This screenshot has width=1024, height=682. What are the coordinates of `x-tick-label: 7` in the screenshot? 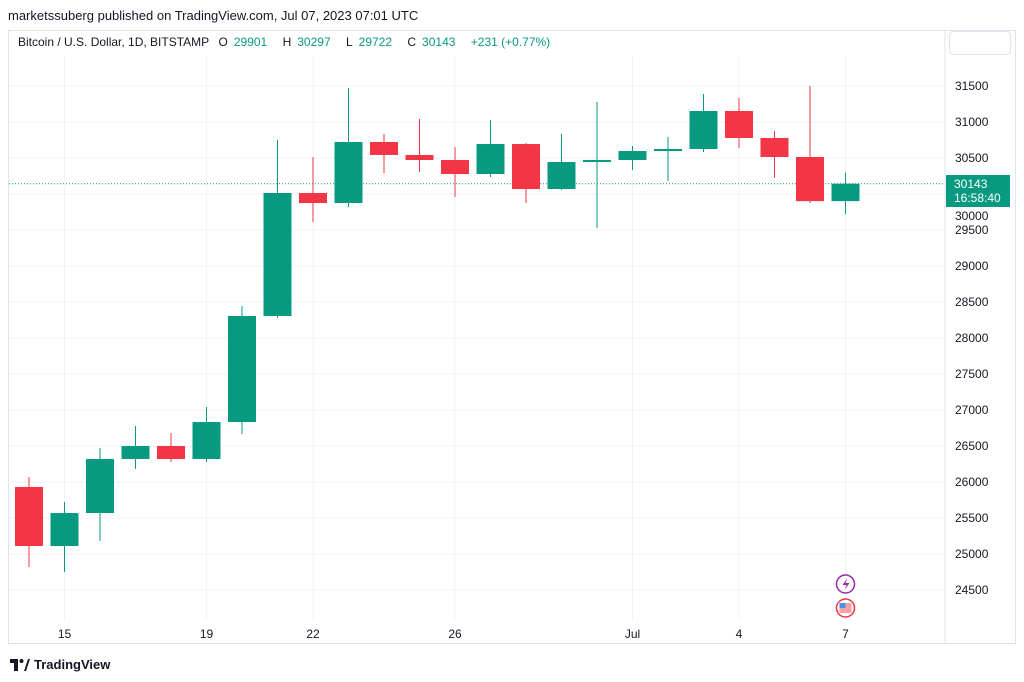 It's located at (845, 634).